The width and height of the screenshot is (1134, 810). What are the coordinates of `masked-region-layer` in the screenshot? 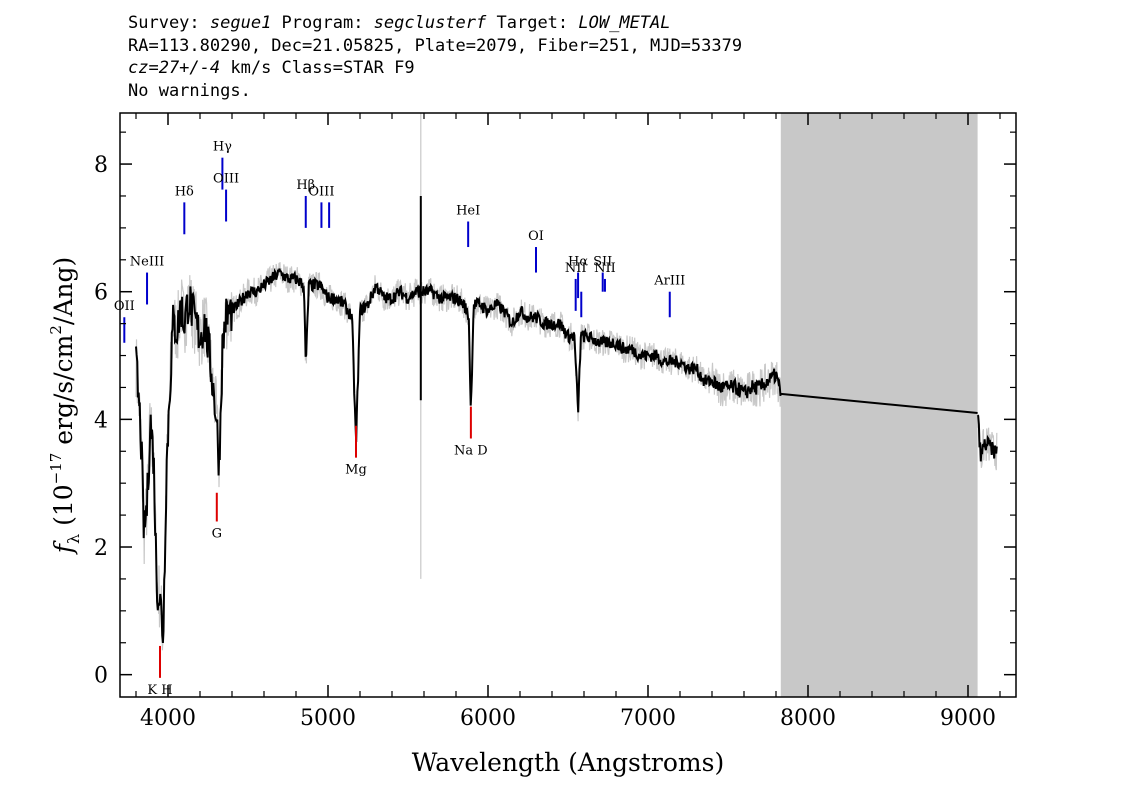 It's located at (879, 405).